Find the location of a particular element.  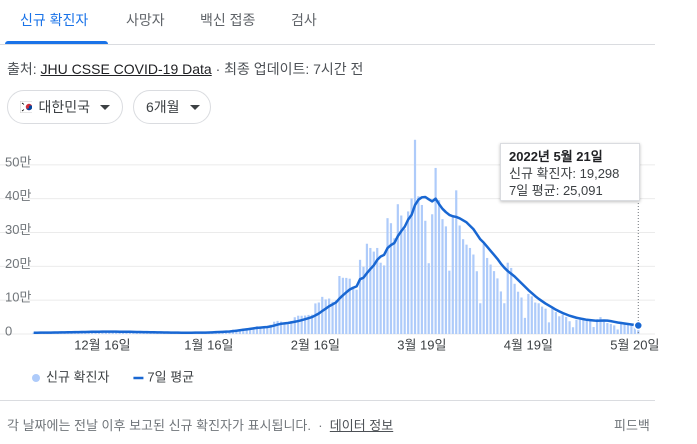

region-label: 대한민국 is located at coordinates (64, 107).